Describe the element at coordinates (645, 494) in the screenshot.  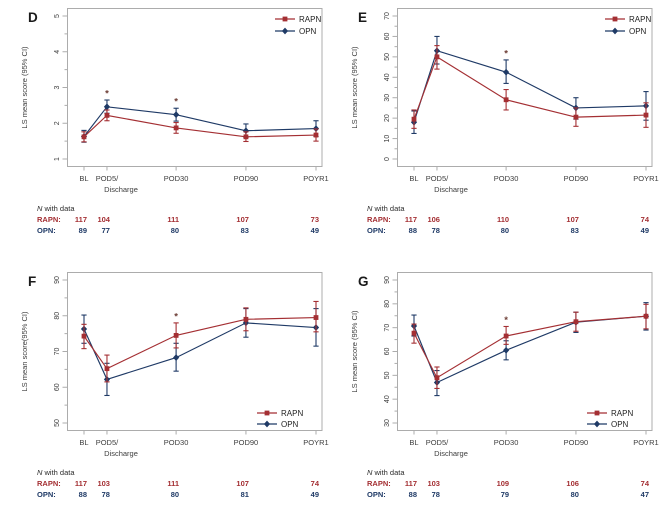
I see `n-value-opn: 47` at that location.